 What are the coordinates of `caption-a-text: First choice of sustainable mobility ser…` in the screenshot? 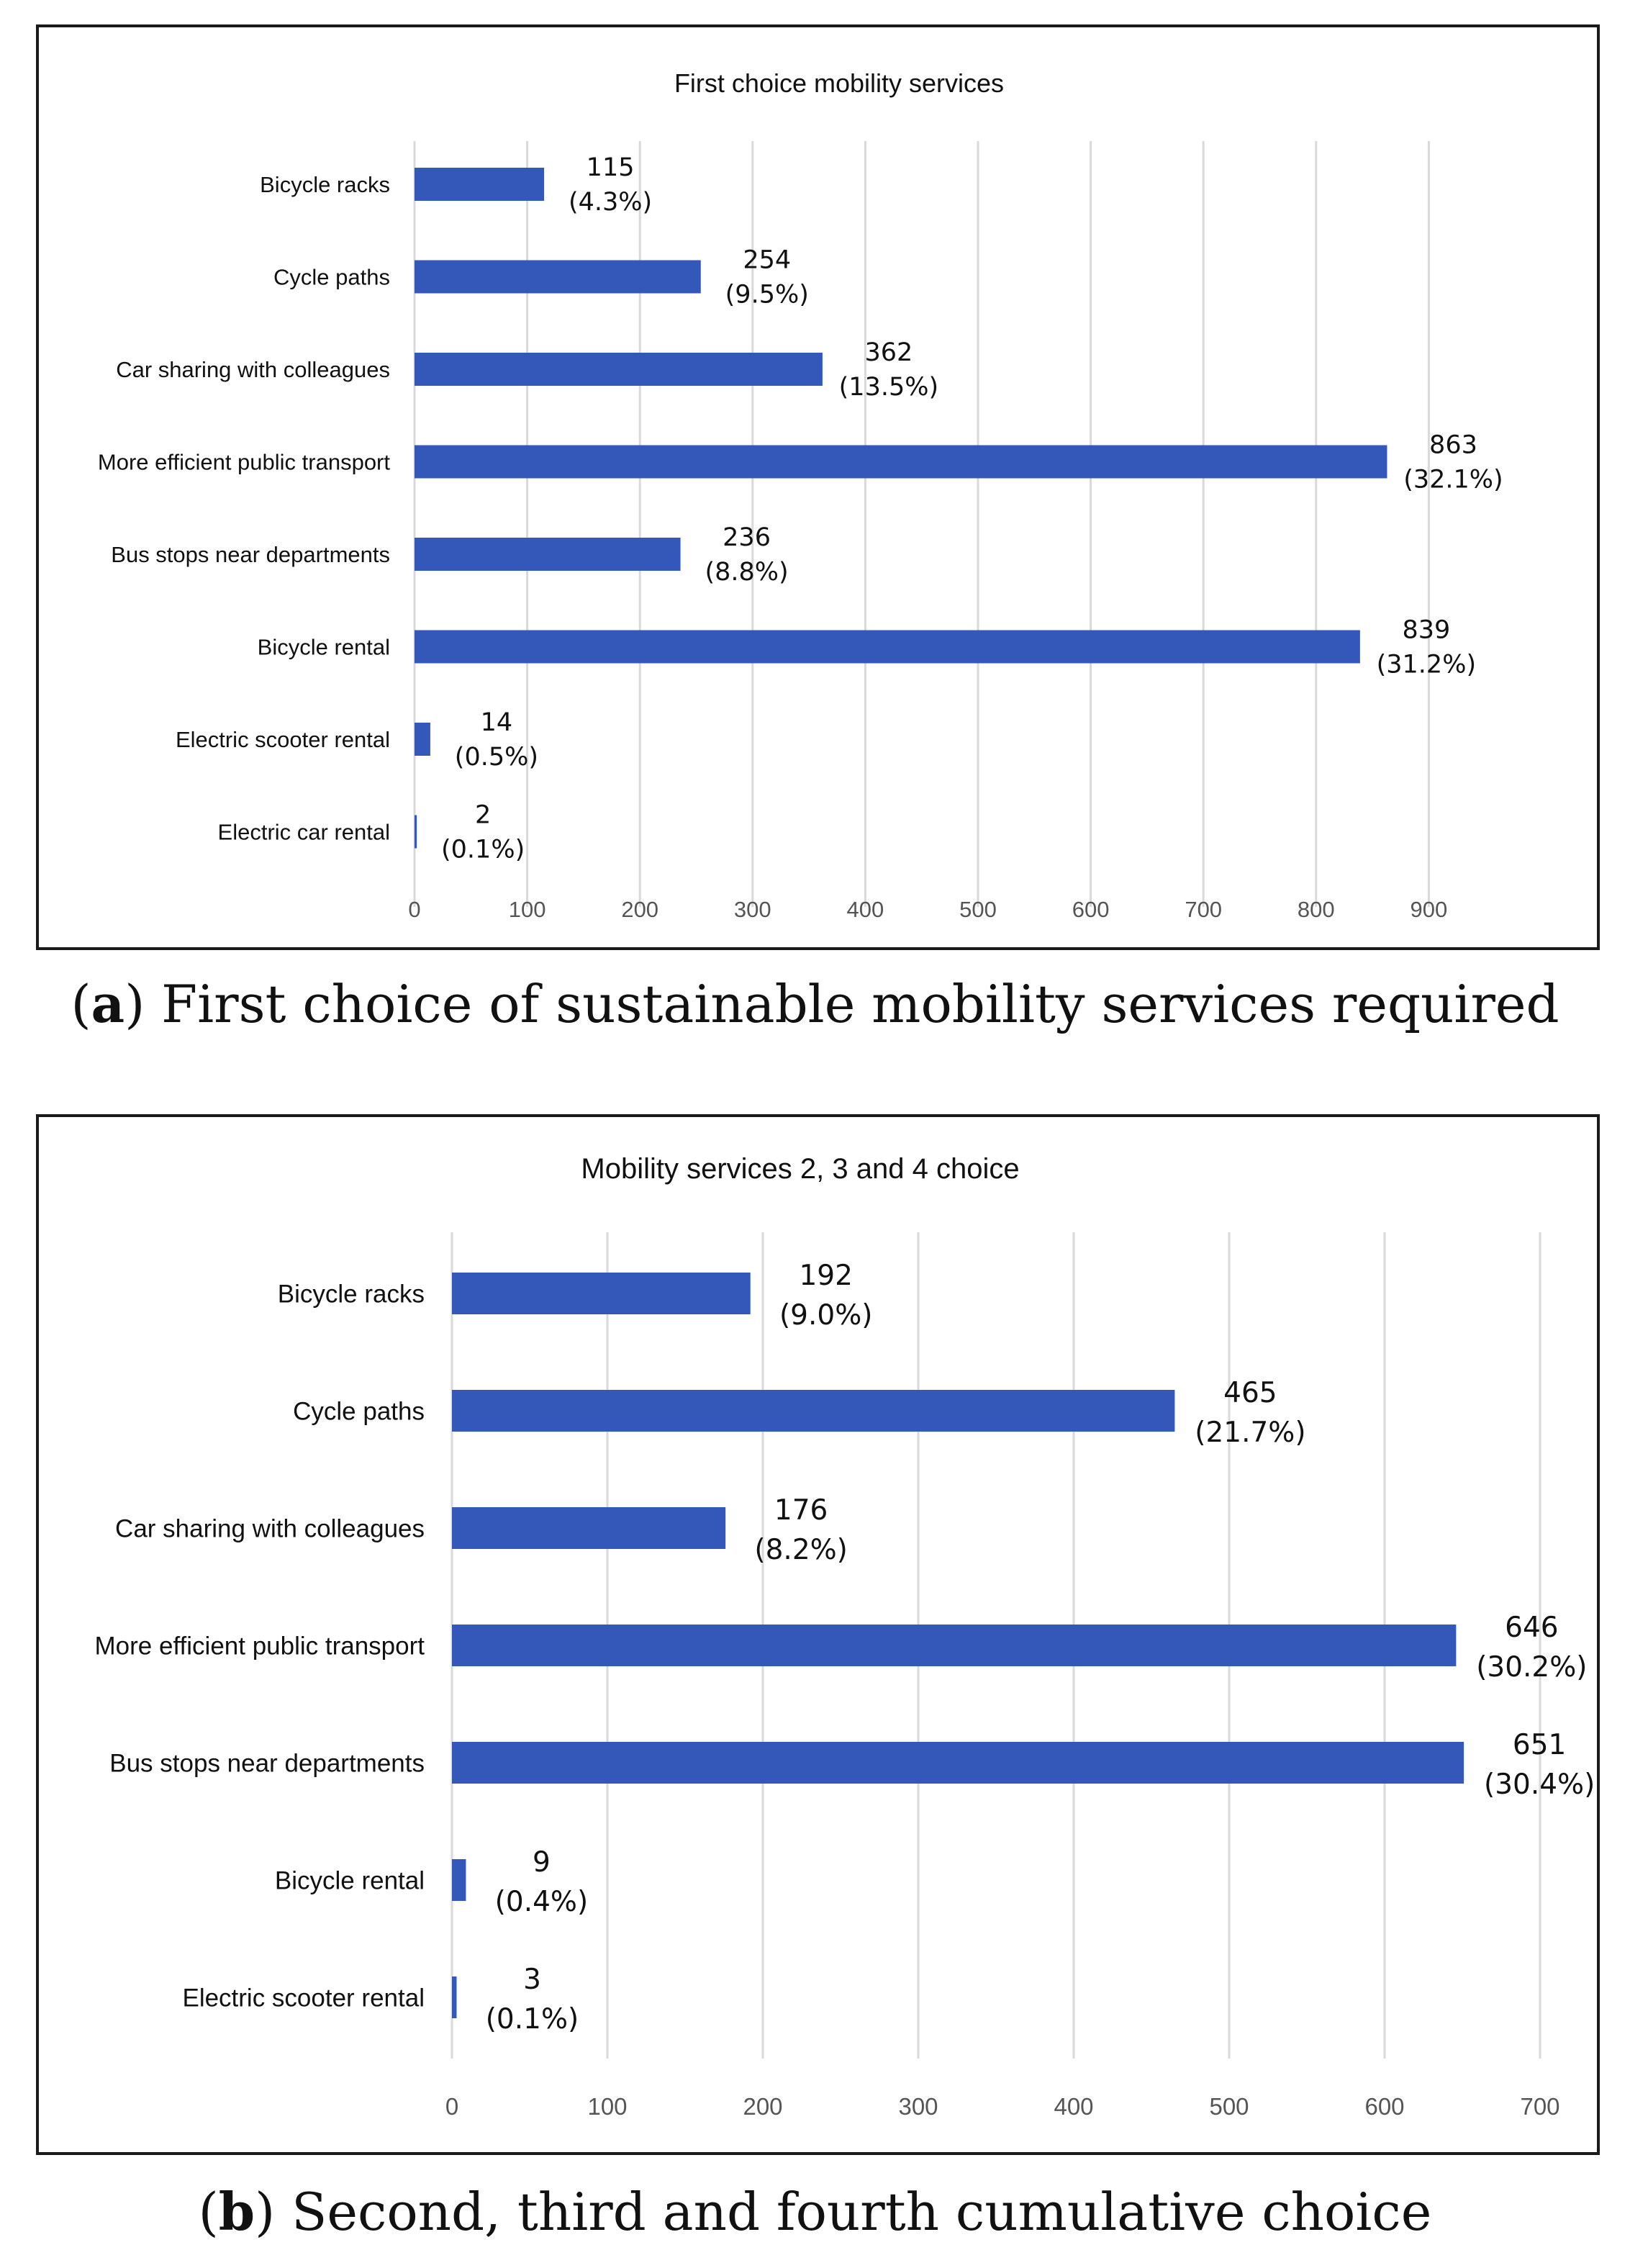 It's located at (860, 1004).